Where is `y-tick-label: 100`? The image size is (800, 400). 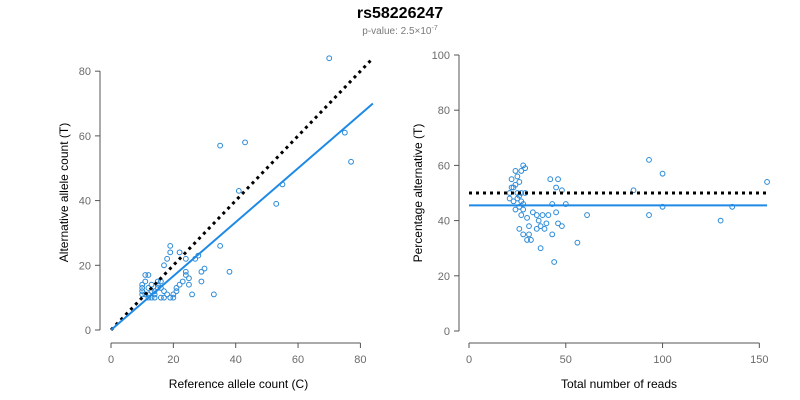
y-tick-label: 100 is located at coordinates (441, 56).